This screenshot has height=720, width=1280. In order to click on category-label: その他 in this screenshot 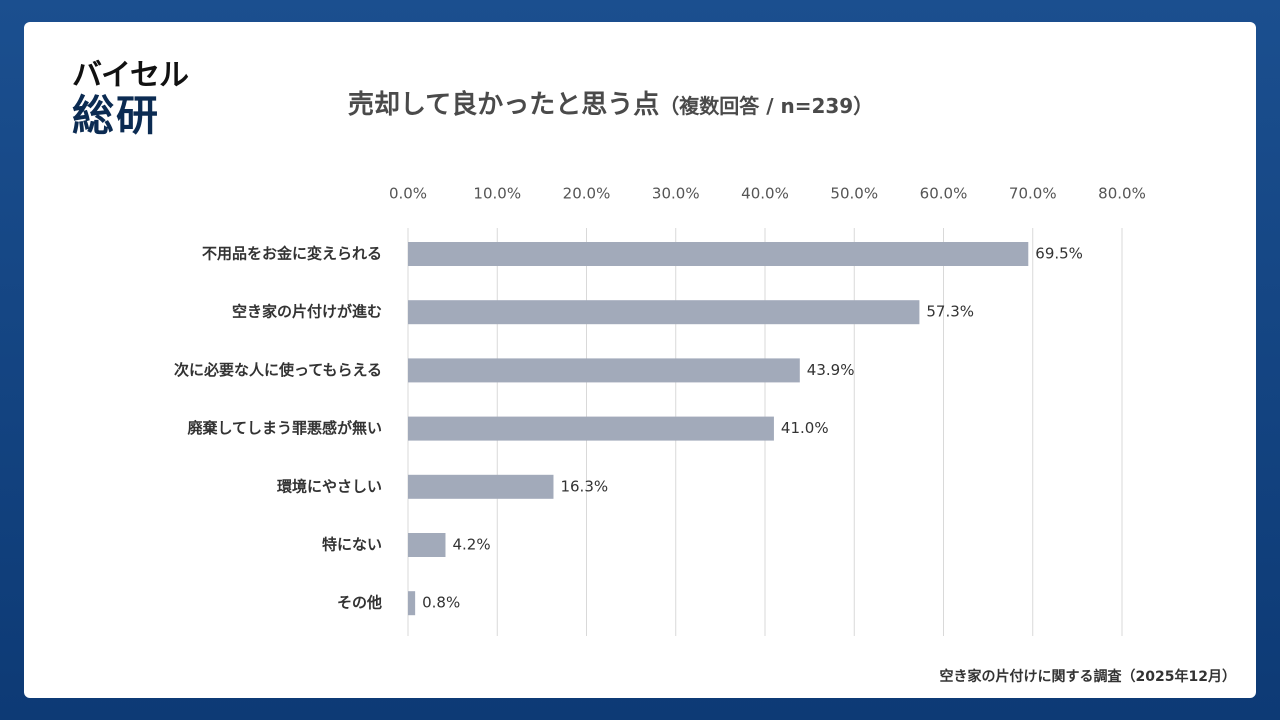, I will do `click(359, 603)`.